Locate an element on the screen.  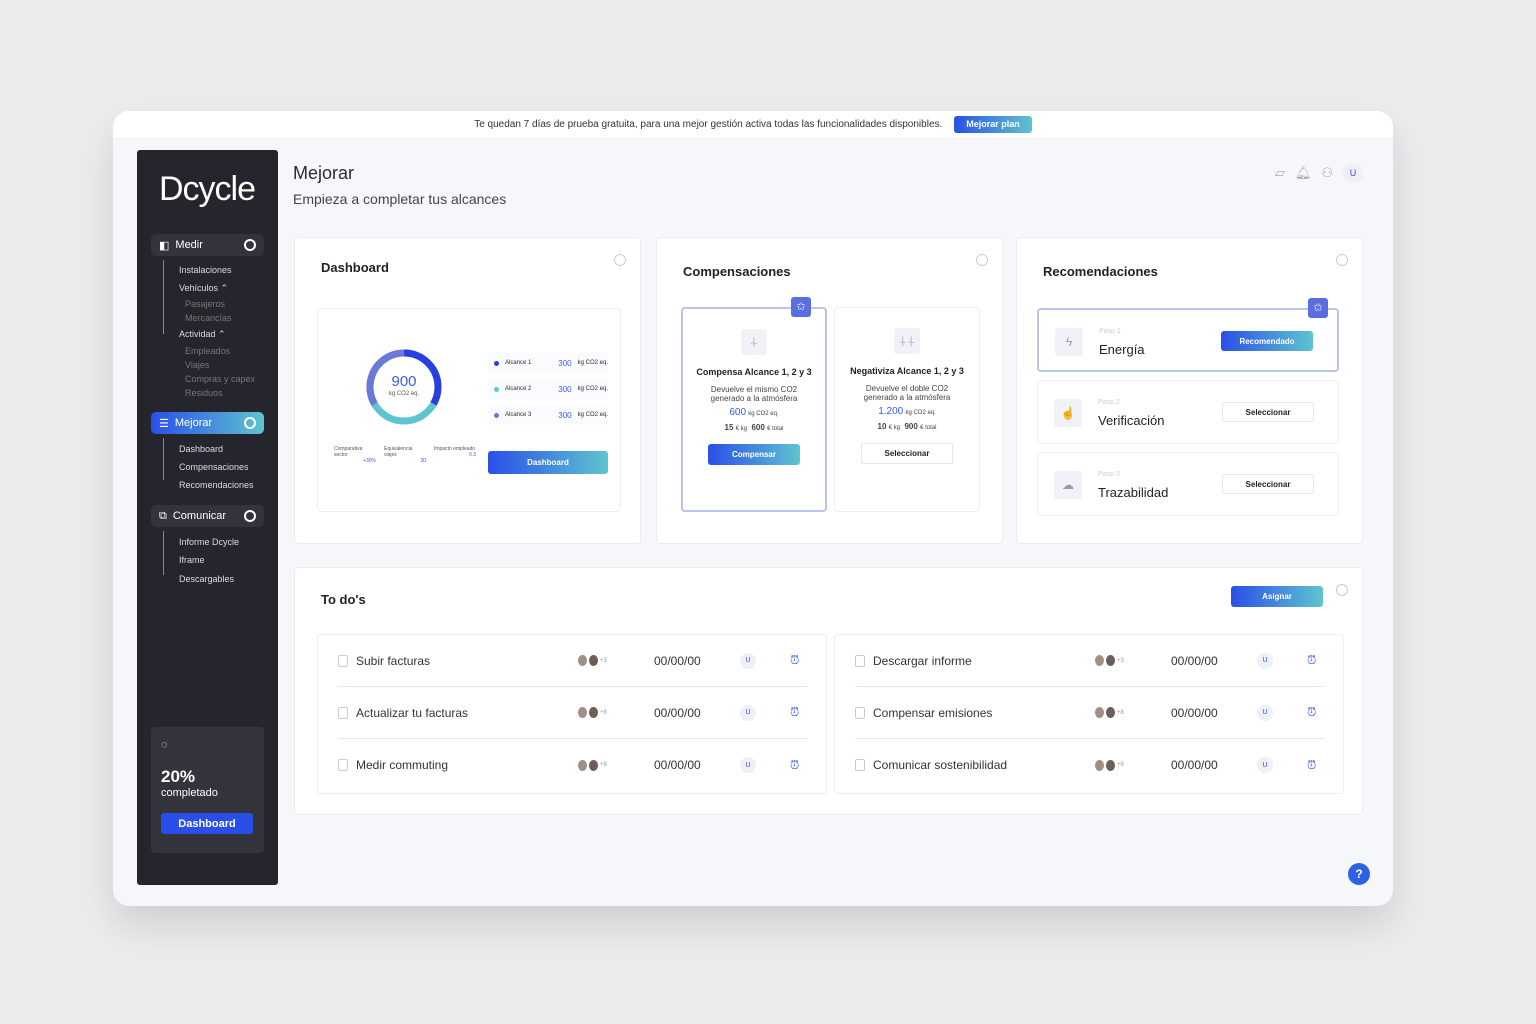
sidebar-item-iframe: Iframe is located at coordinates (192, 560).